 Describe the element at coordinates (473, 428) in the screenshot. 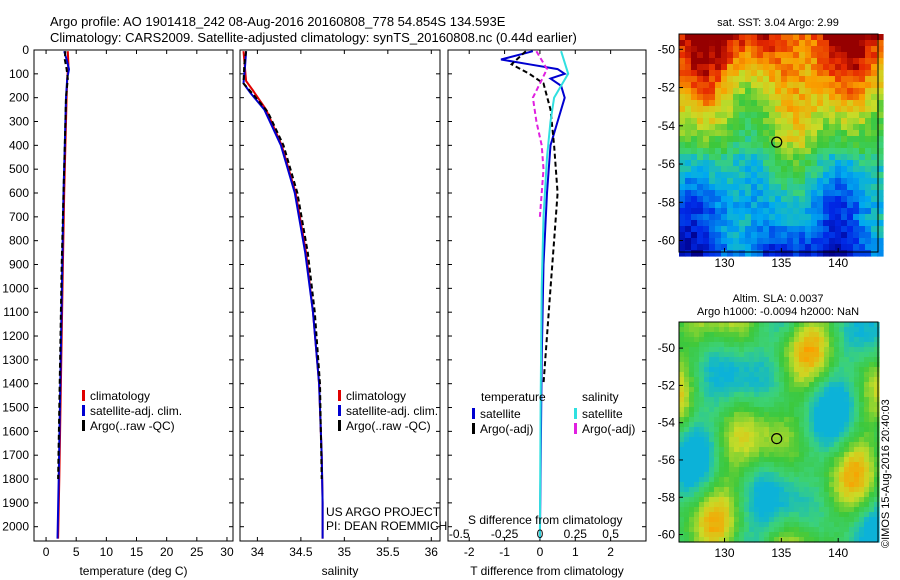

I see `legend-swatch` at that location.